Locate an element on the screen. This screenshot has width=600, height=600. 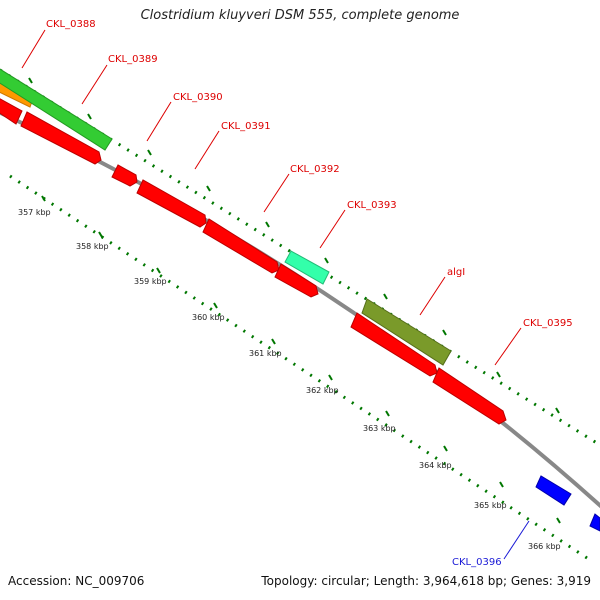
gene-label-ckl-0389: CKL_0389 is located at coordinates (133, 59).